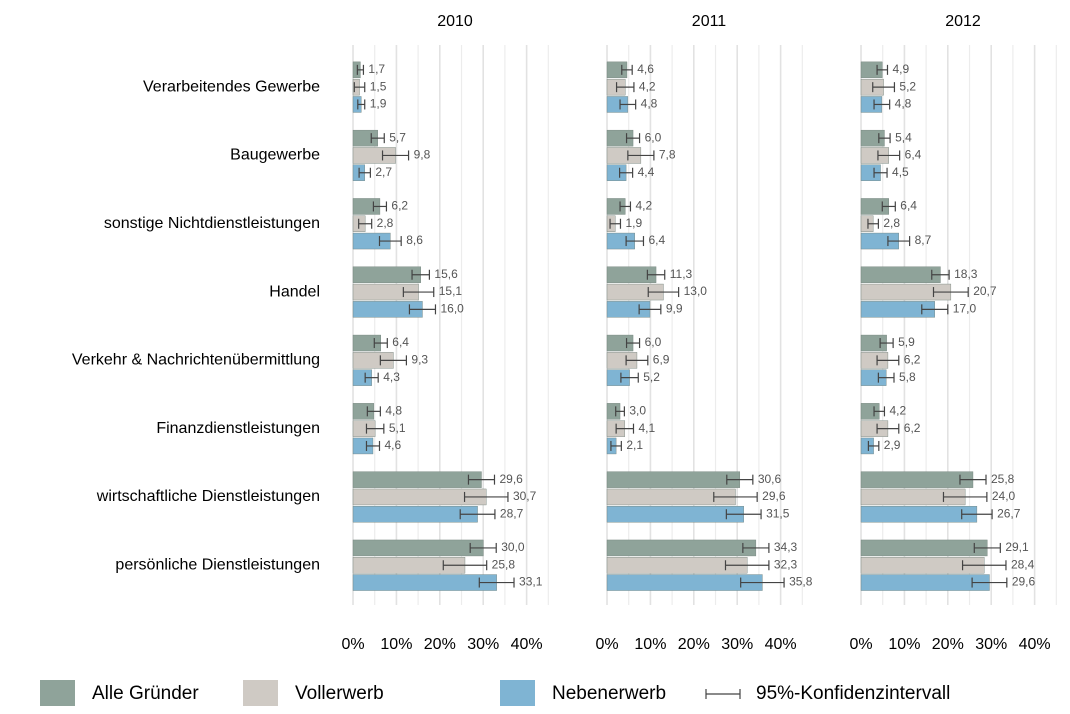  I want to click on x-tick-label: 30%, so click(483, 644).